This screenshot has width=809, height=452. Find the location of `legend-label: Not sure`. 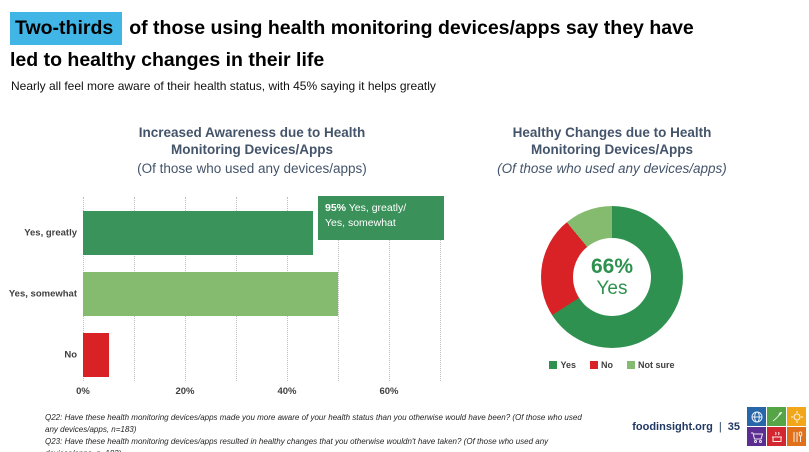

legend-label: Not sure is located at coordinates (656, 365).